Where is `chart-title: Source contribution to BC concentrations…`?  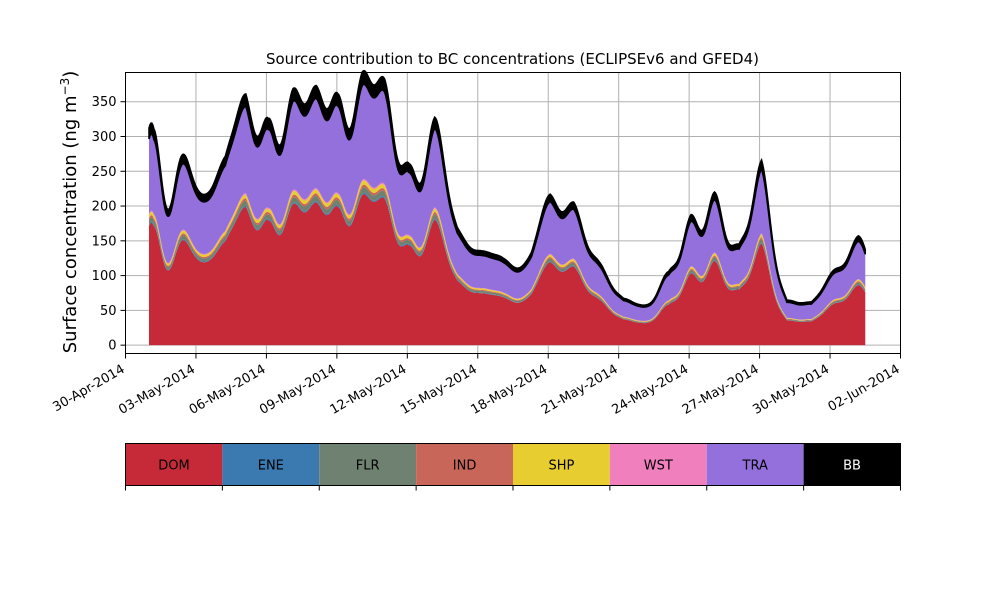
chart-title: Source contribution to BC concentrations… is located at coordinates (512, 59).